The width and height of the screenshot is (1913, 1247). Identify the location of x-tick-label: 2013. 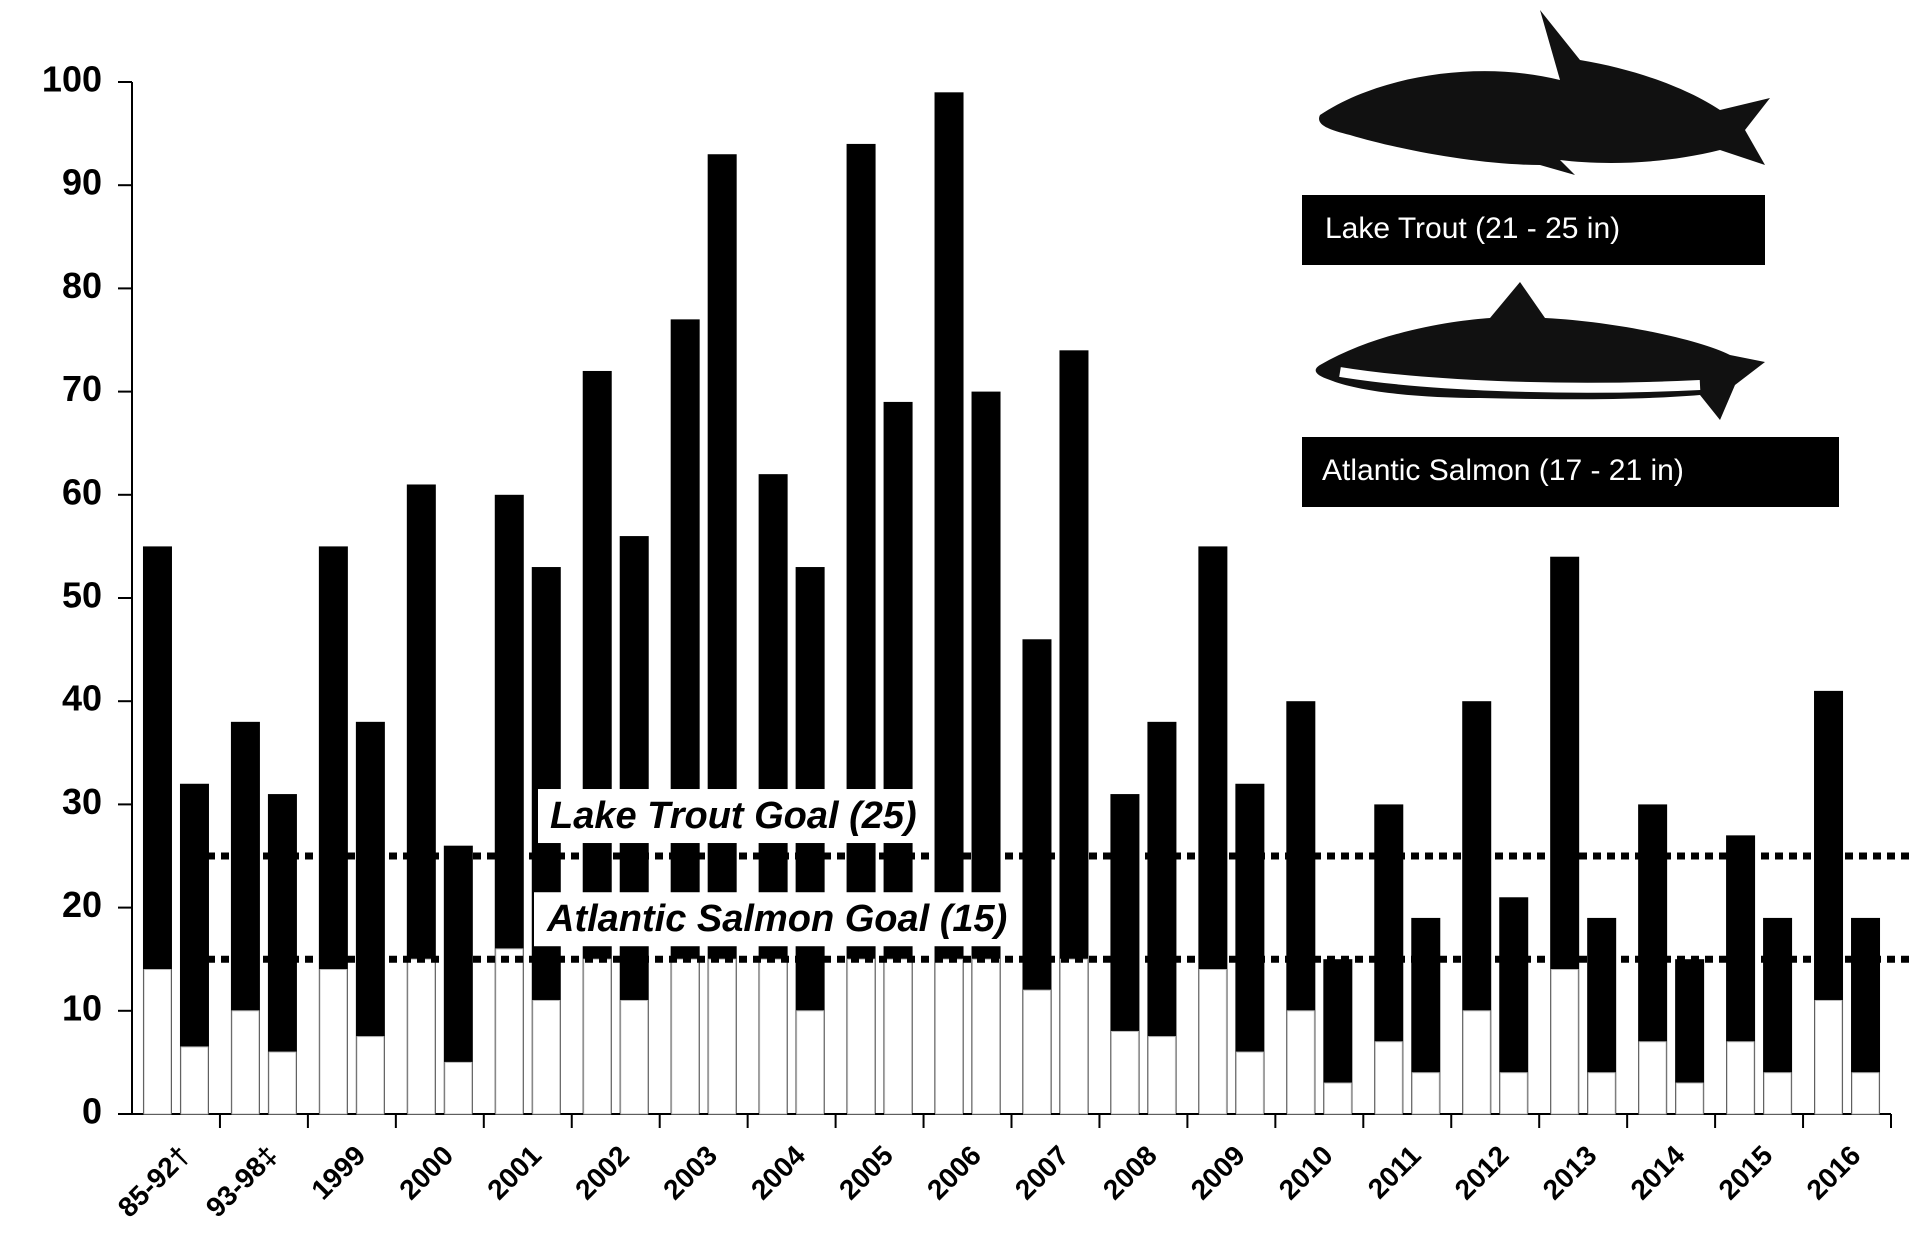
(1570, 1173).